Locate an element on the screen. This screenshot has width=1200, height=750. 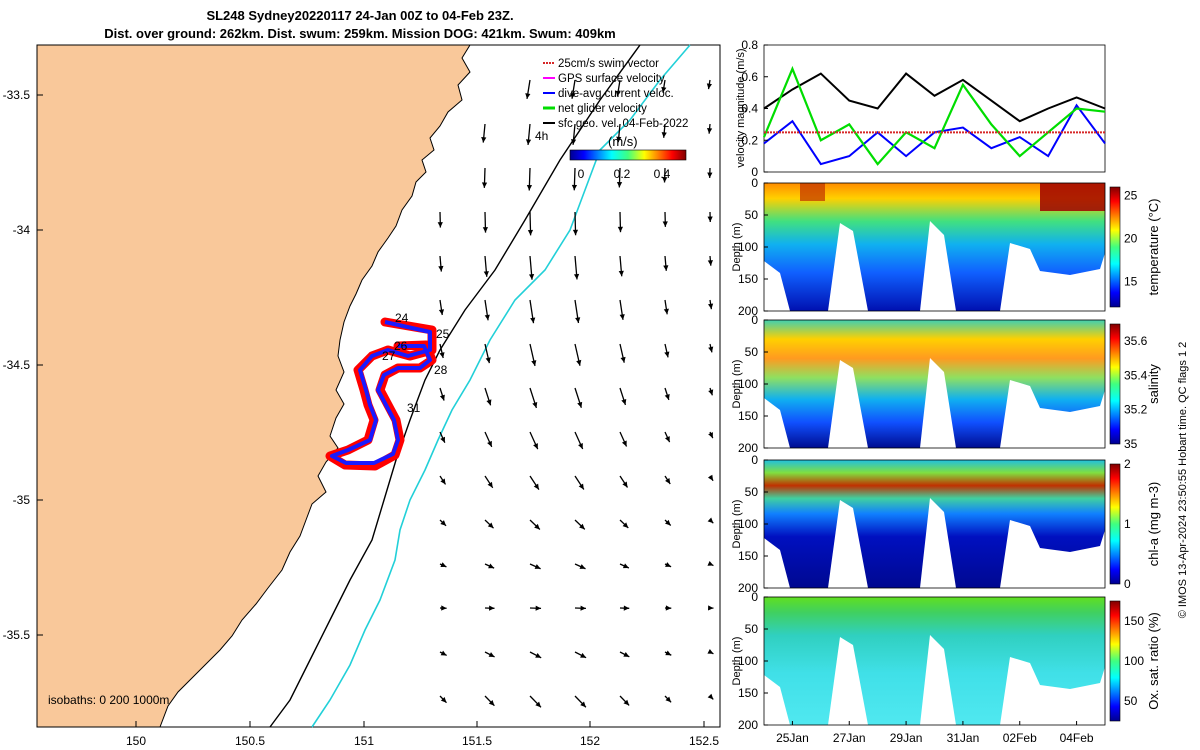
map-x-ticks: 150 150.5 151 151.5 152 152.5 is located at coordinates (422, 734).